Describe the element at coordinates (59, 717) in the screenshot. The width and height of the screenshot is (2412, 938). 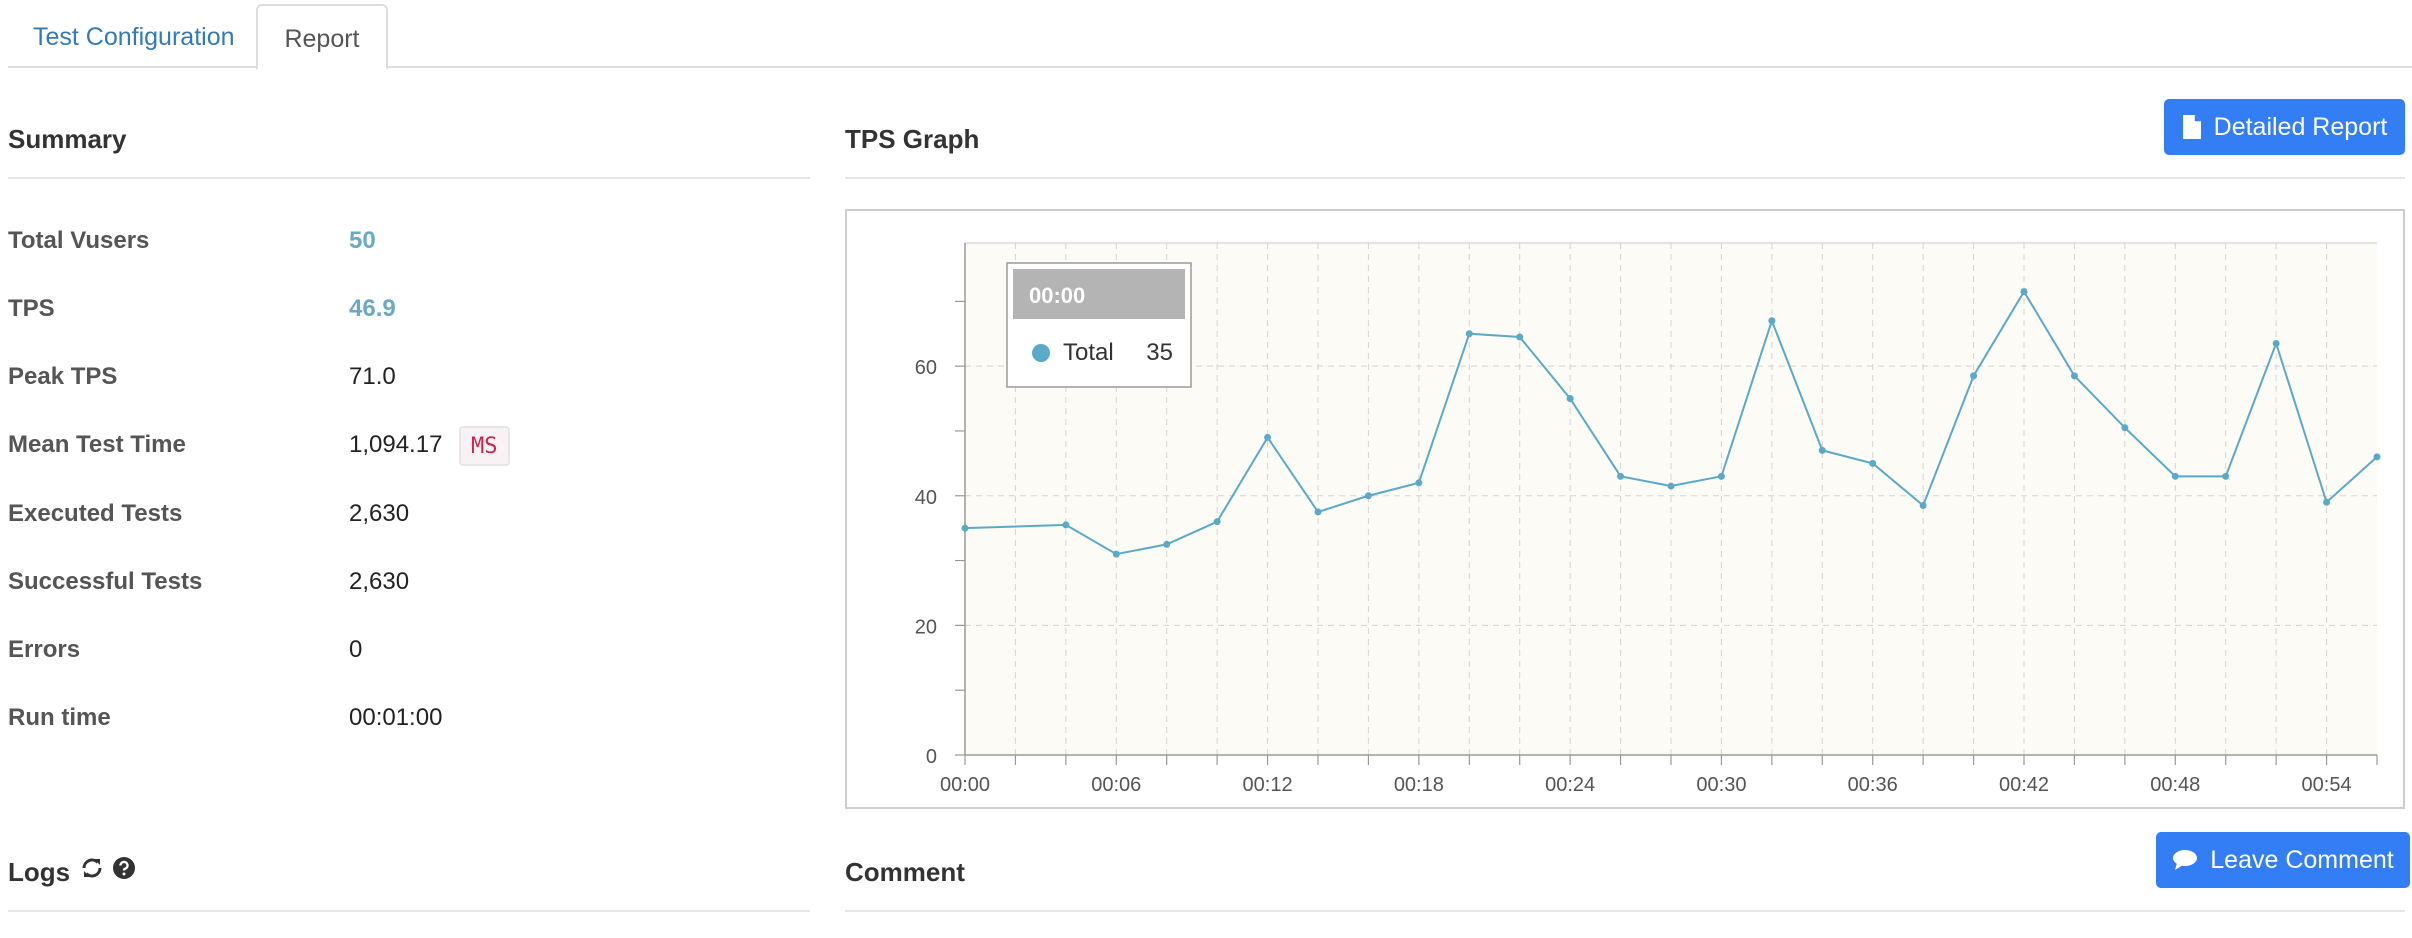
I see `run-time-label: Run time` at that location.